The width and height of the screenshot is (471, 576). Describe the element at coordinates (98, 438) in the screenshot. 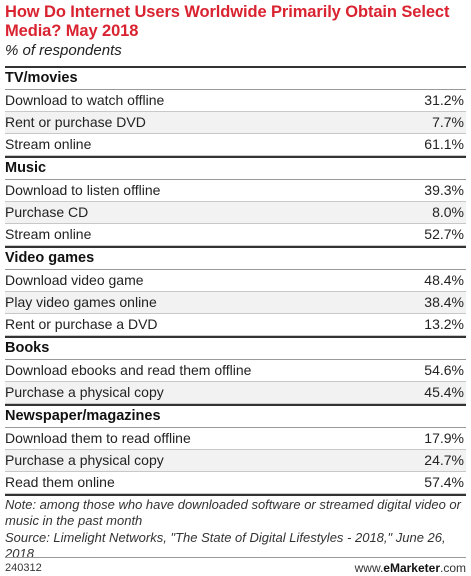

I see `row-label: Download them to read offline` at that location.